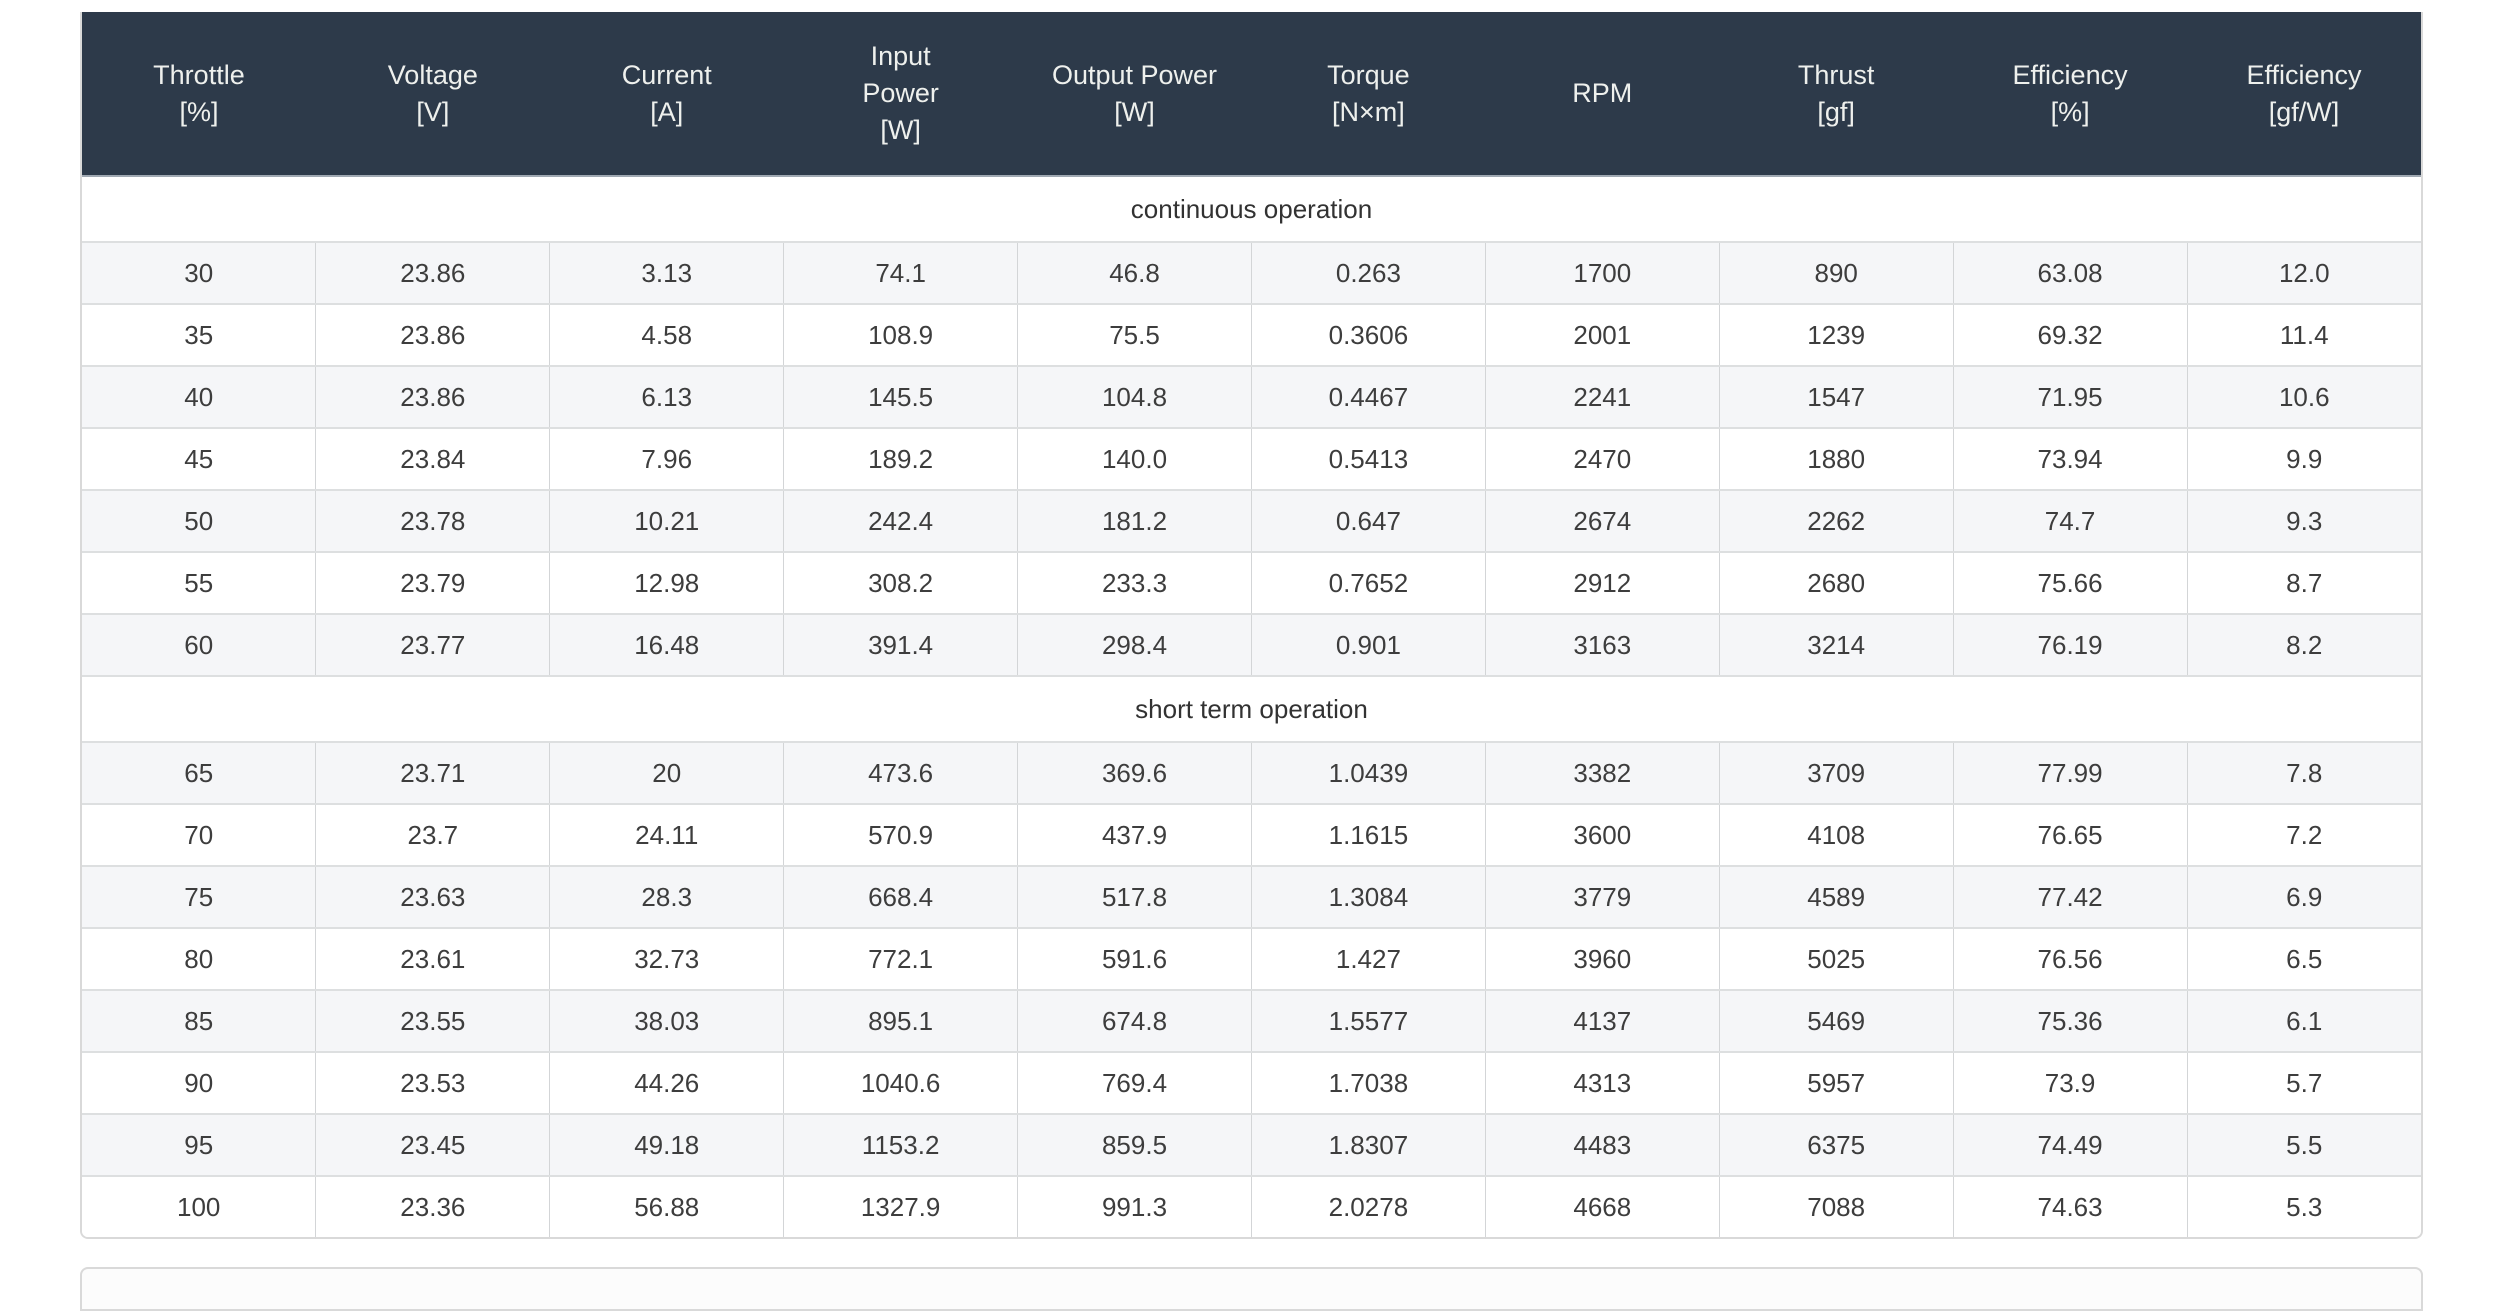 This screenshot has width=2500, height=1311. What do you see at coordinates (667, 773) in the screenshot?
I see `cell-current: 20` at bounding box center [667, 773].